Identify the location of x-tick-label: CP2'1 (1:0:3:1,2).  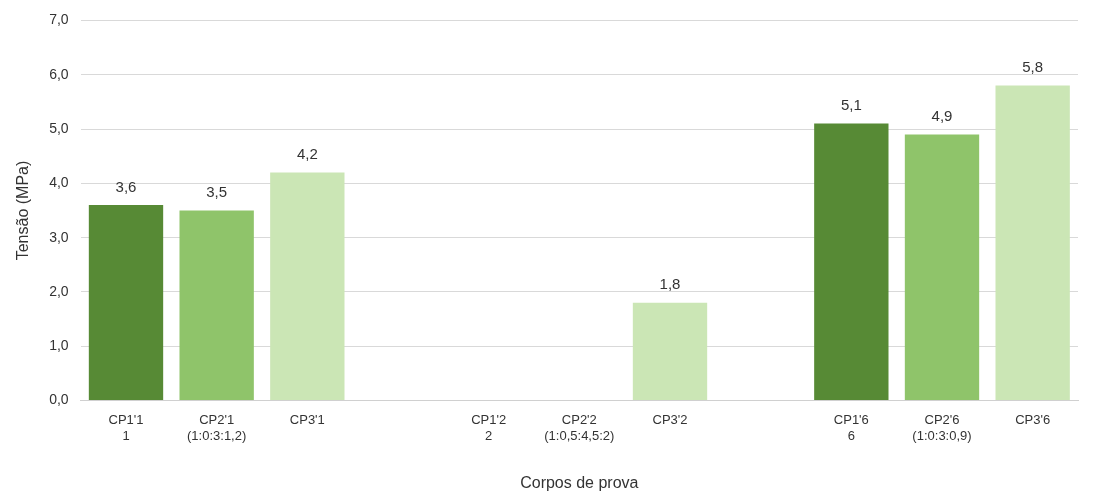
(217, 427).